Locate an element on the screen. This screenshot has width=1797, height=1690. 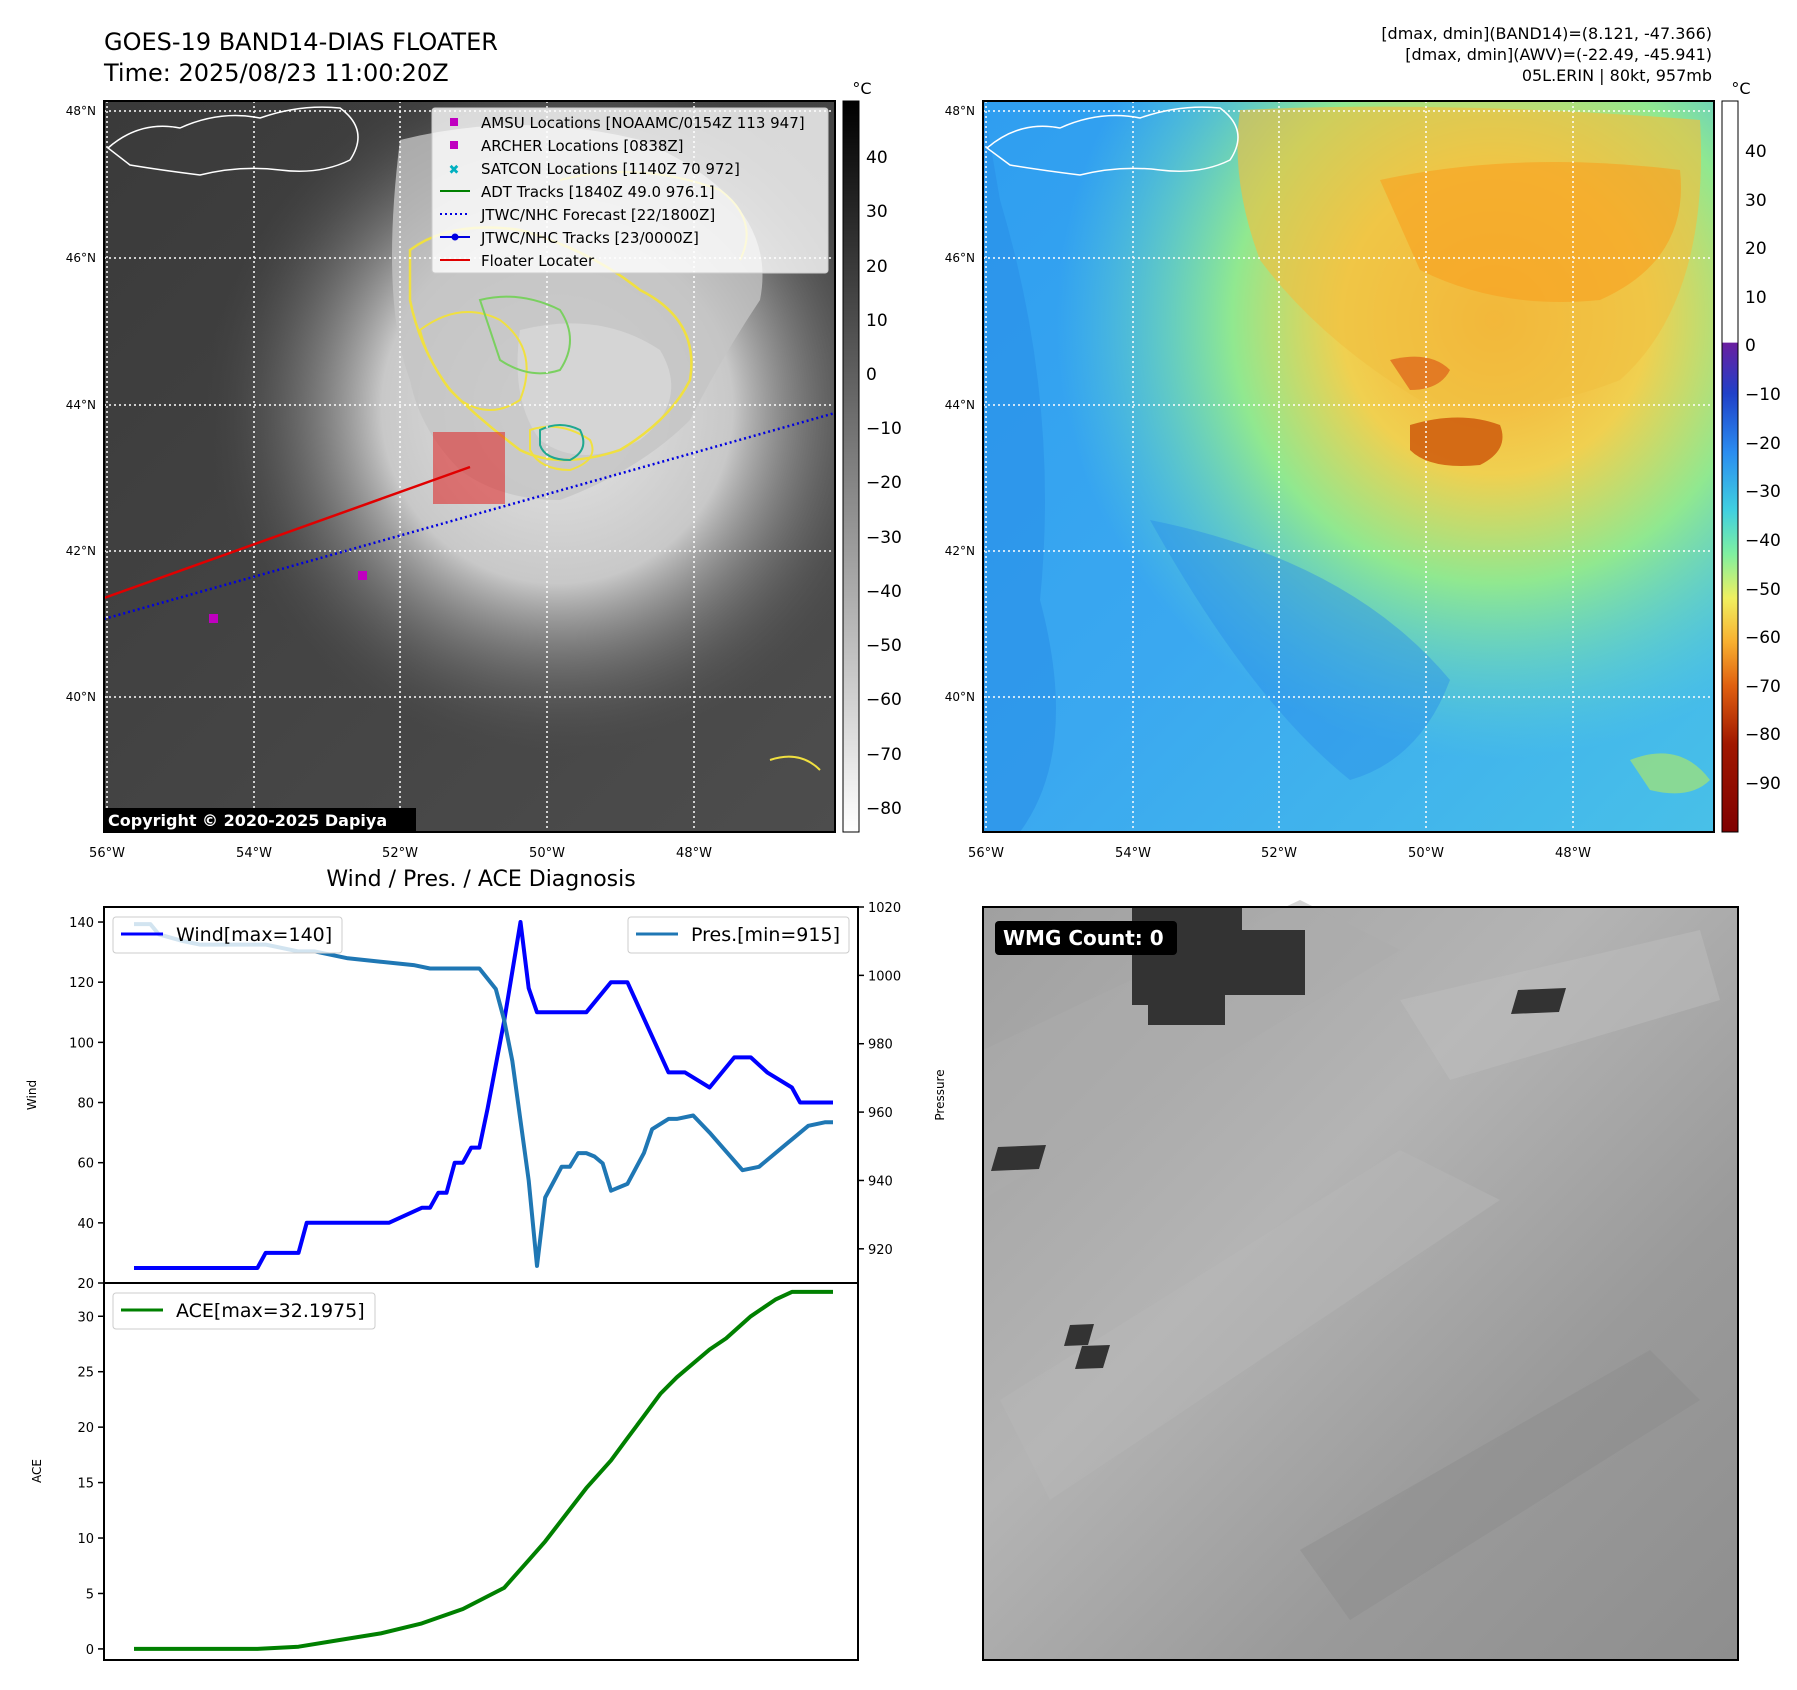
wv-tick-0: 0 is located at coordinates (1750, 346).